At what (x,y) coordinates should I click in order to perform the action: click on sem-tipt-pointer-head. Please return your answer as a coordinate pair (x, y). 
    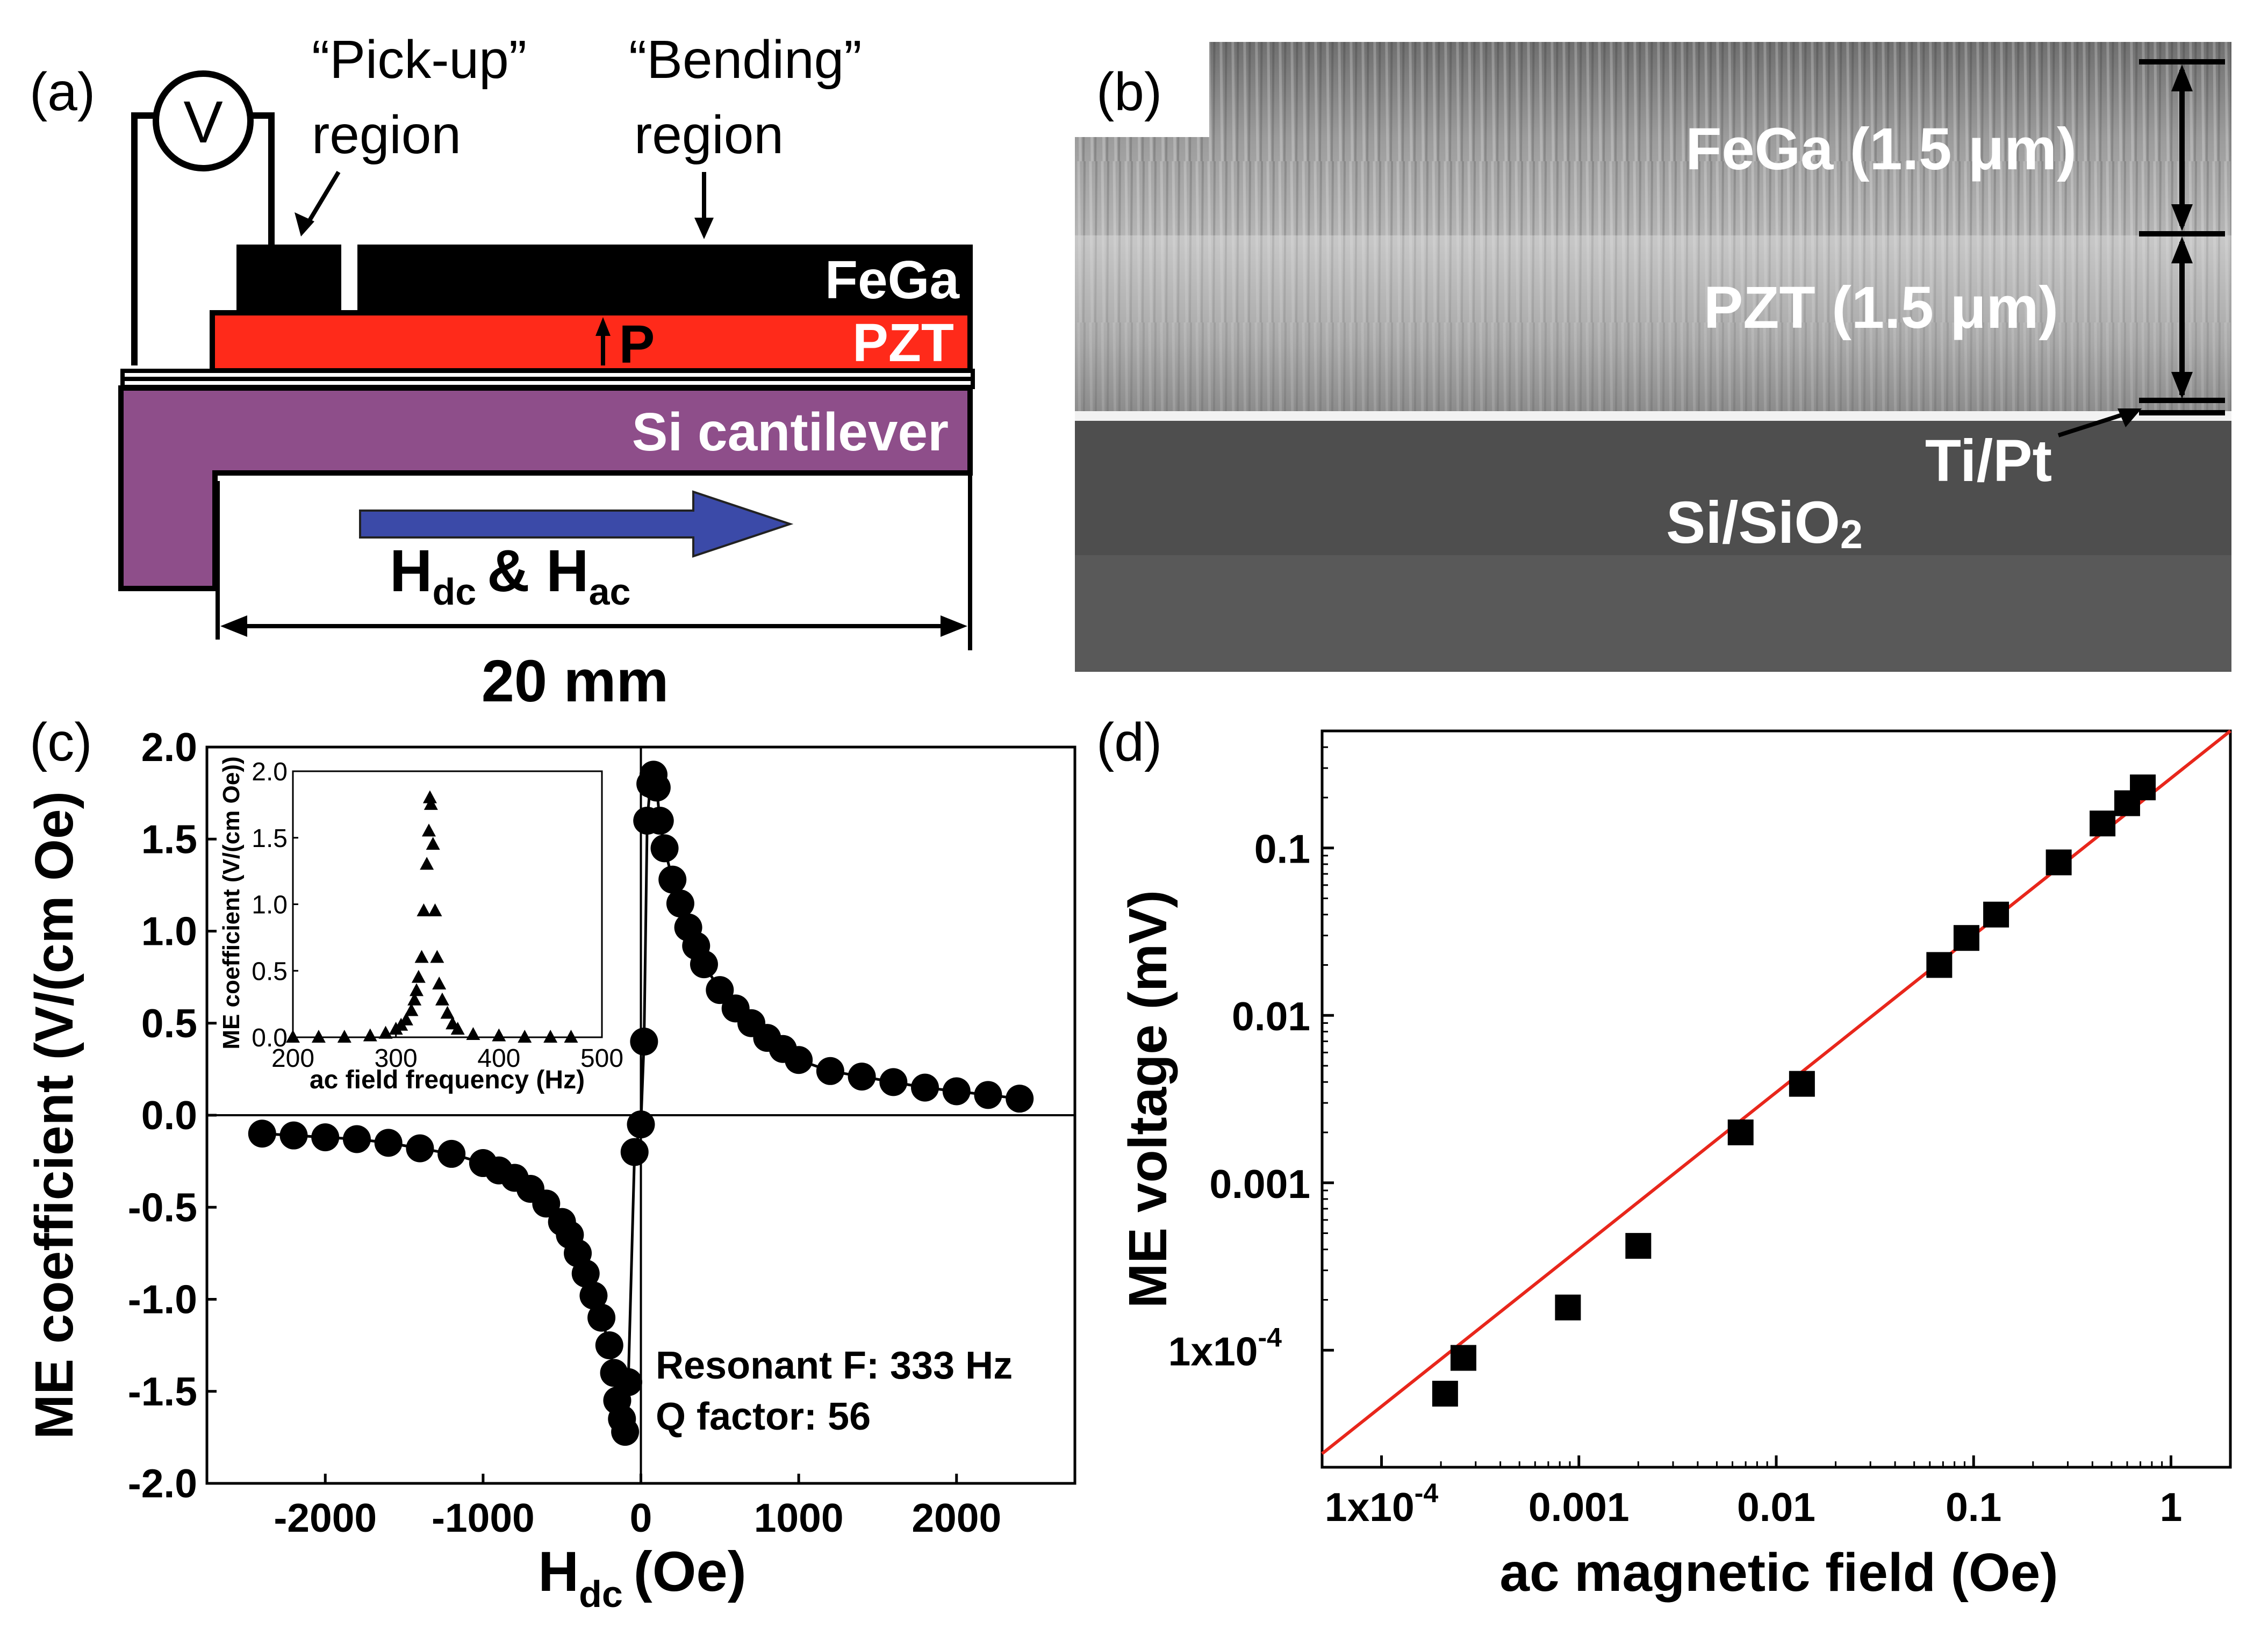
    Looking at the image, I should click on (2130, 417).